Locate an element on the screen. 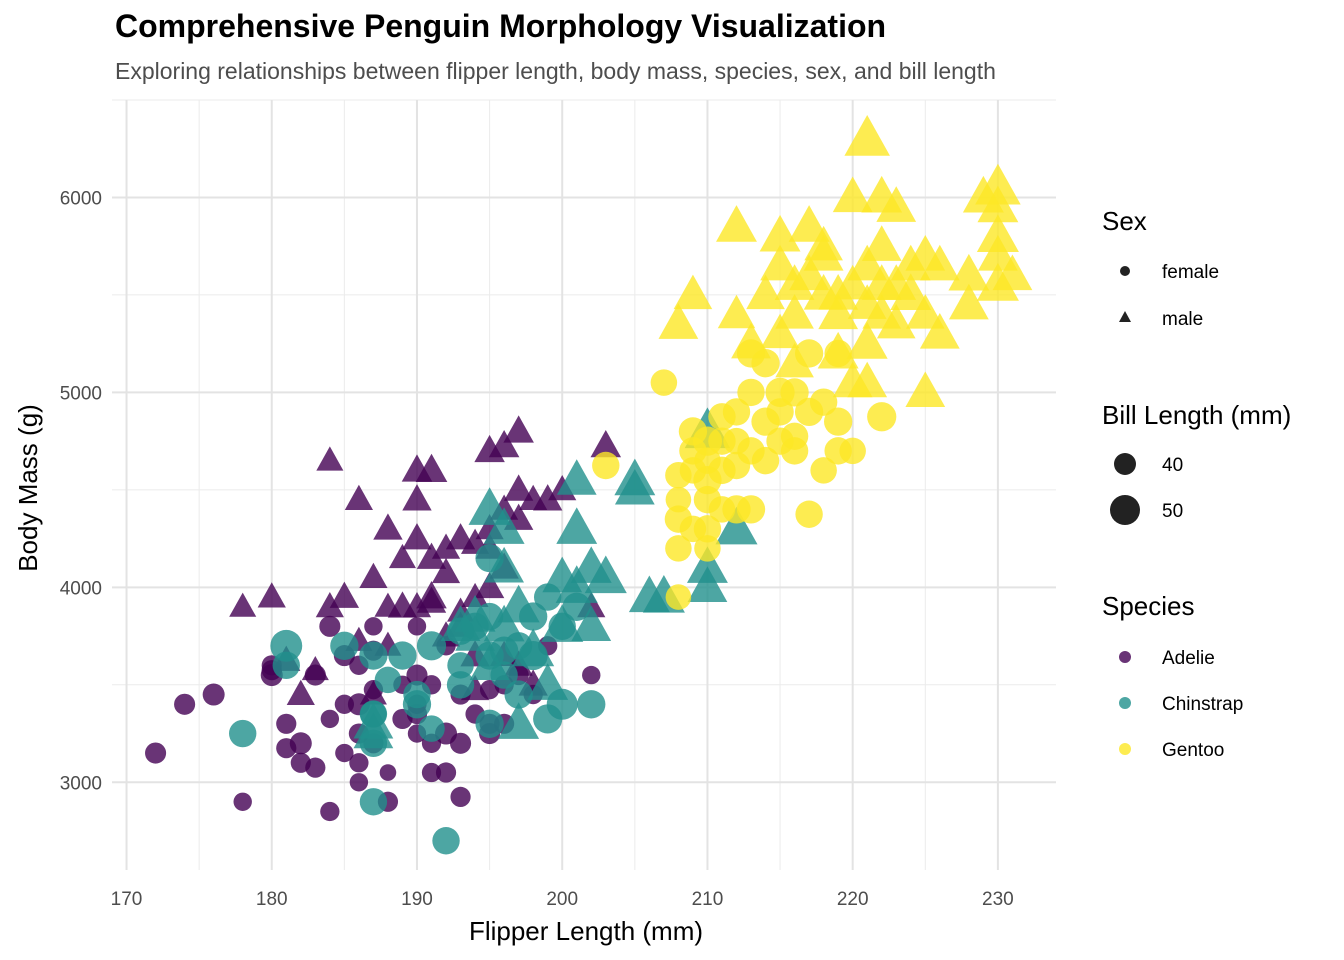 The width and height of the screenshot is (1344, 960). y-tick-label: 6000 is located at coordinates (81, 198).